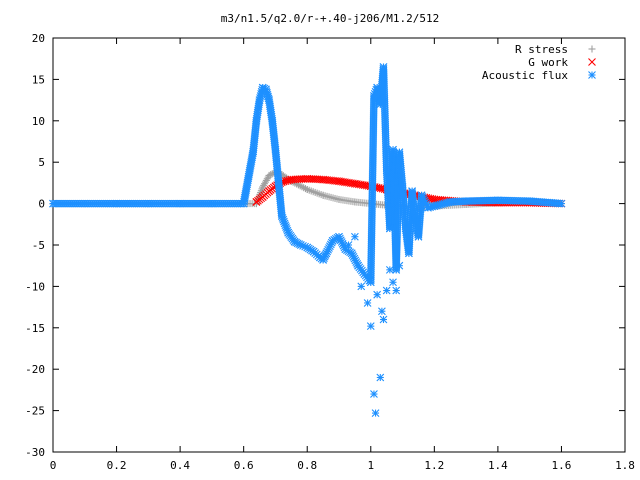 Image resolution: width=640 pixels, height=480 pixels. I want to click on x-tick-label: 0, so click(53, 465).